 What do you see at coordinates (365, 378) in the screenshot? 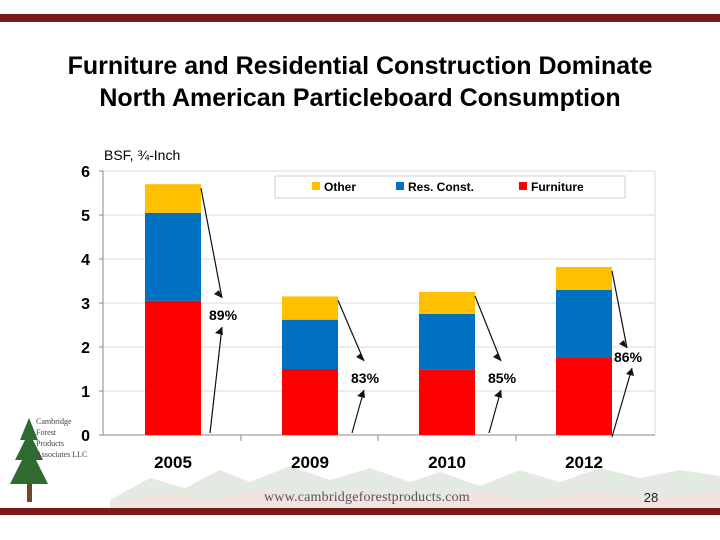
I see `annotation-label: 83%` at bounding box center [365, 378].